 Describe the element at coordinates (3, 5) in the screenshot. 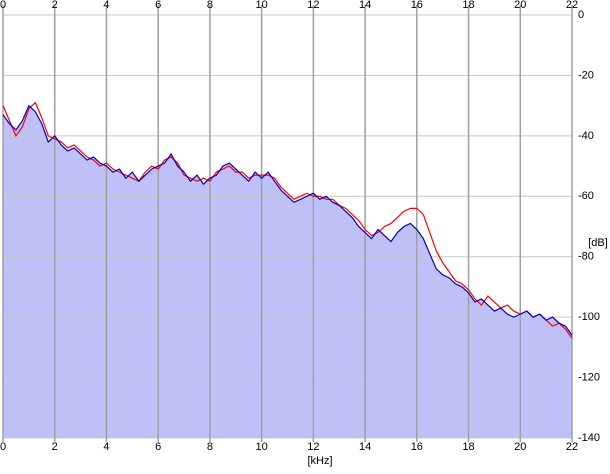

I see `x-tick-label-top: 0` at that location.